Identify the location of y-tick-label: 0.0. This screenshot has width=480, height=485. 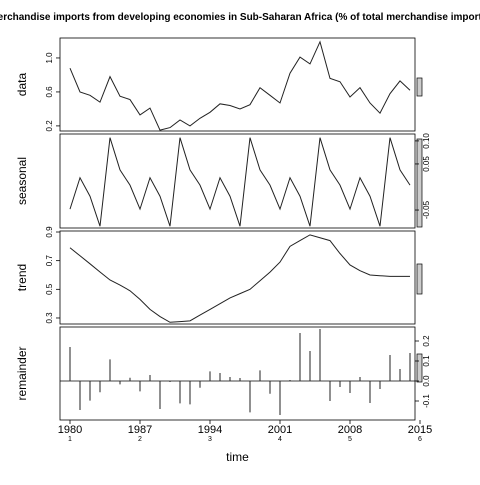
(426, 381).